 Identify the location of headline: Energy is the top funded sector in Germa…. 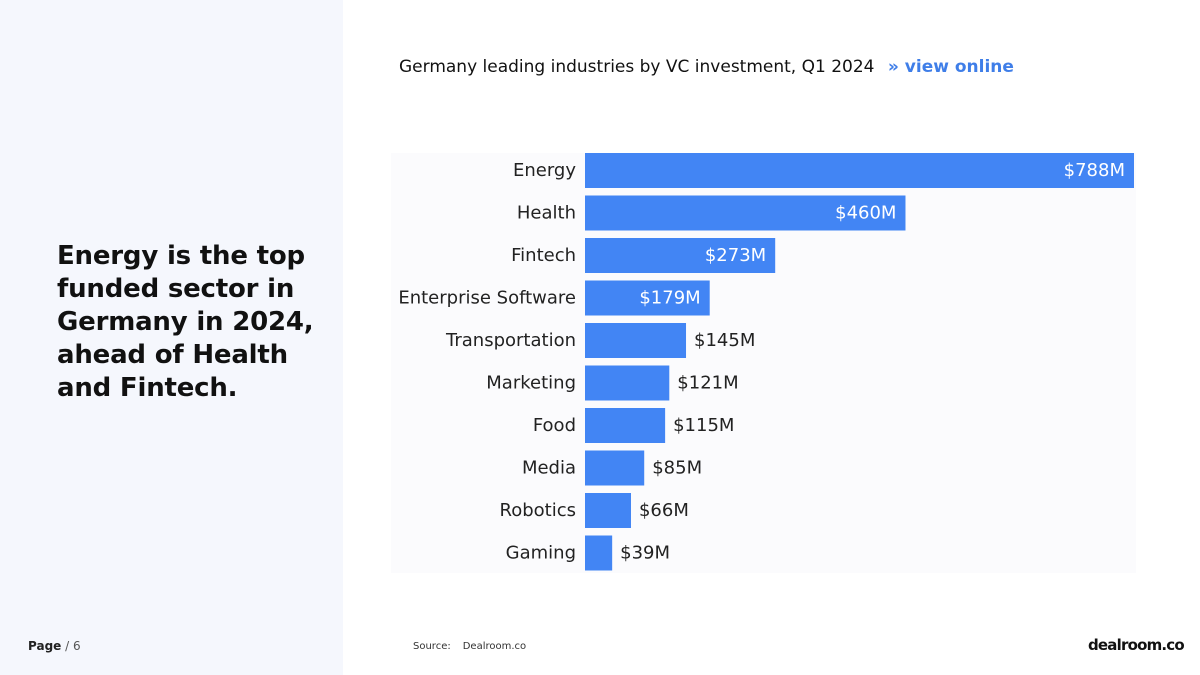
(185, 322).